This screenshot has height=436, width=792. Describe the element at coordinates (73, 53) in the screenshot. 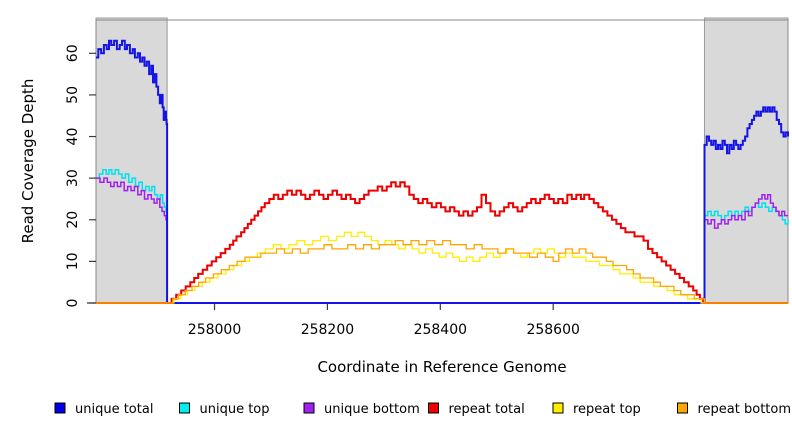

I see `y-tick-label: 60` at that location.